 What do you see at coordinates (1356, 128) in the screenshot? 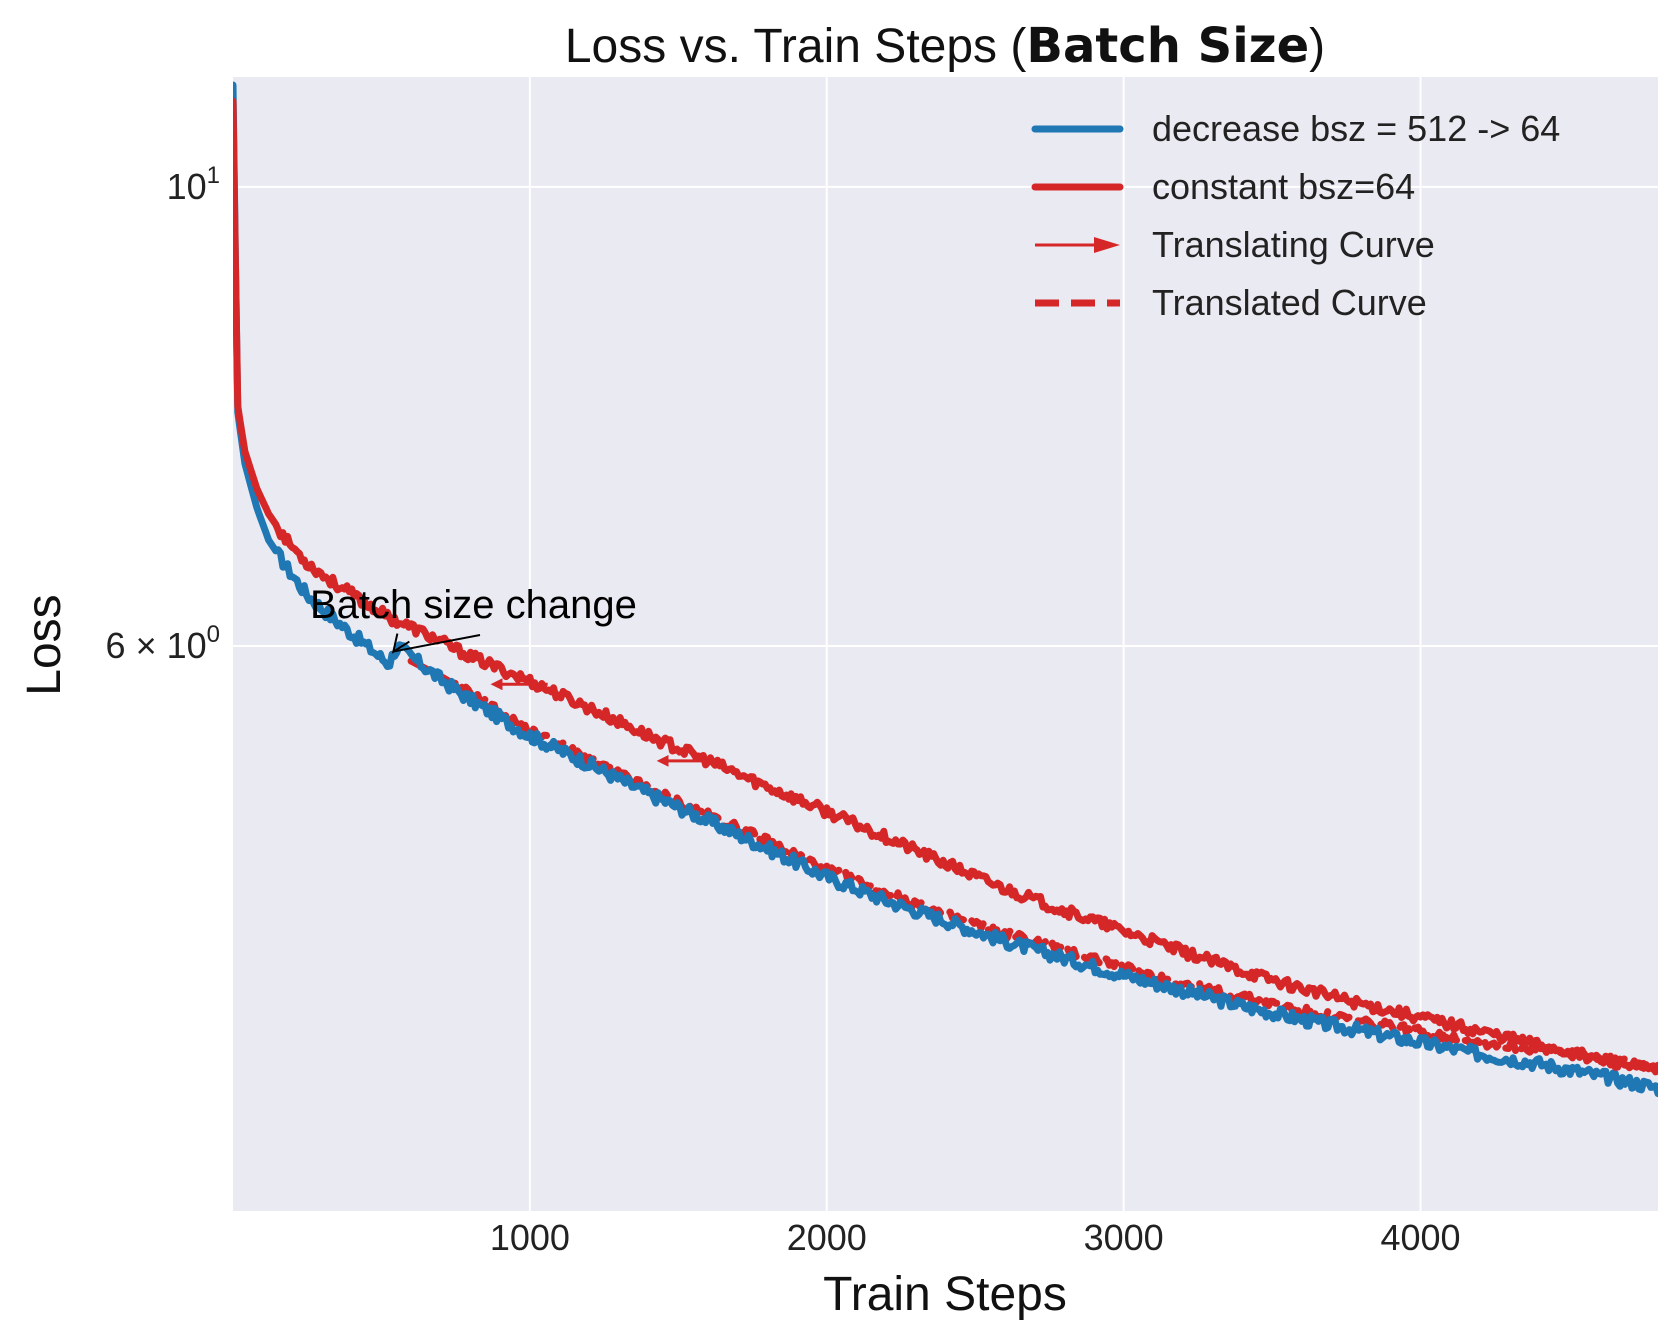
I see `legend-label: decrease bsz = 512 -> 64` at bounding box center [1356, 128].